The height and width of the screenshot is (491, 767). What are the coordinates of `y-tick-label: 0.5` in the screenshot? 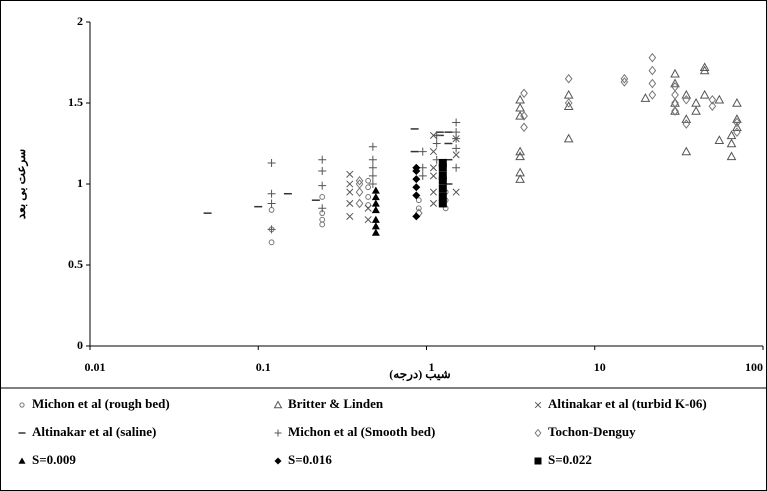 It's located at (75, 264).